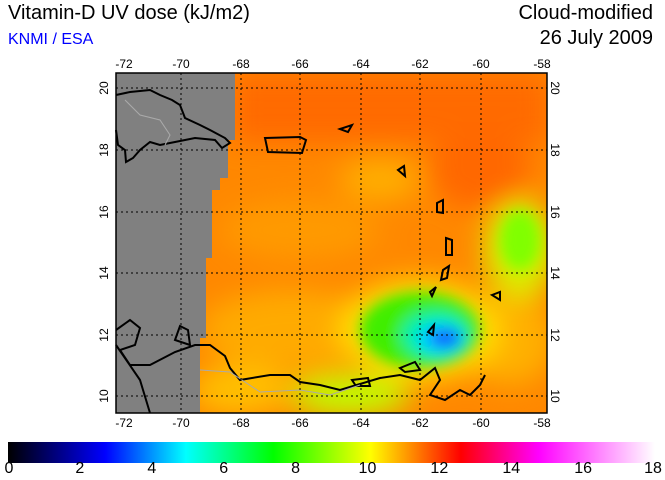  I want to click on colorbar-tick-label: 12, so click(439, 468).